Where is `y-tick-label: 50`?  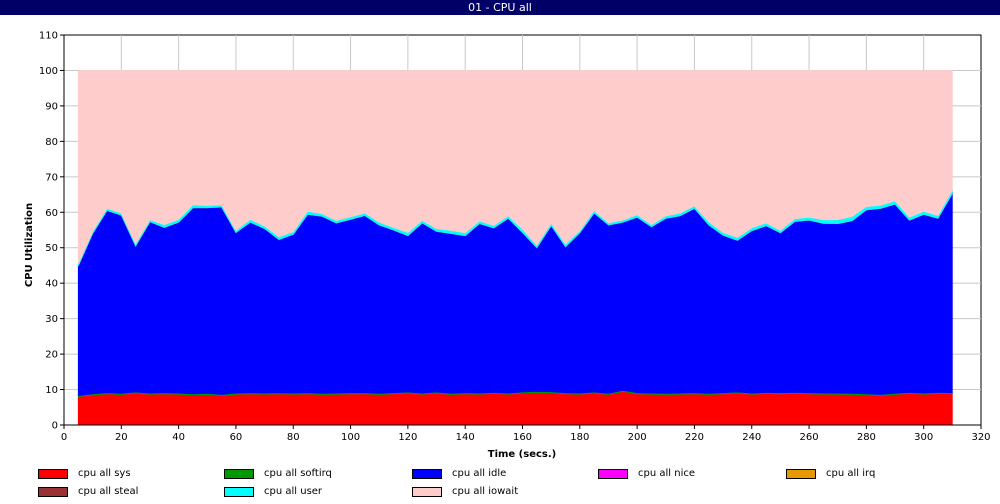 y-tick-label: 50 is located at coordinates (51, 248).